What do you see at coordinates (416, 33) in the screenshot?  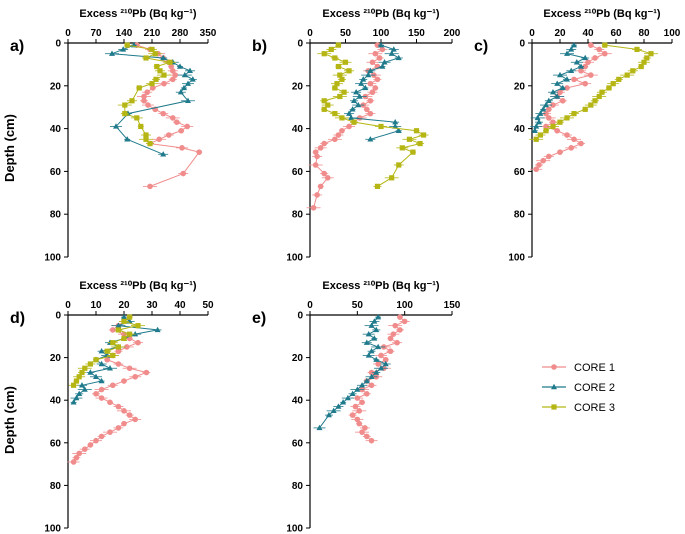 I see `x-tick-label: 150` at bounding box center [416, 33].